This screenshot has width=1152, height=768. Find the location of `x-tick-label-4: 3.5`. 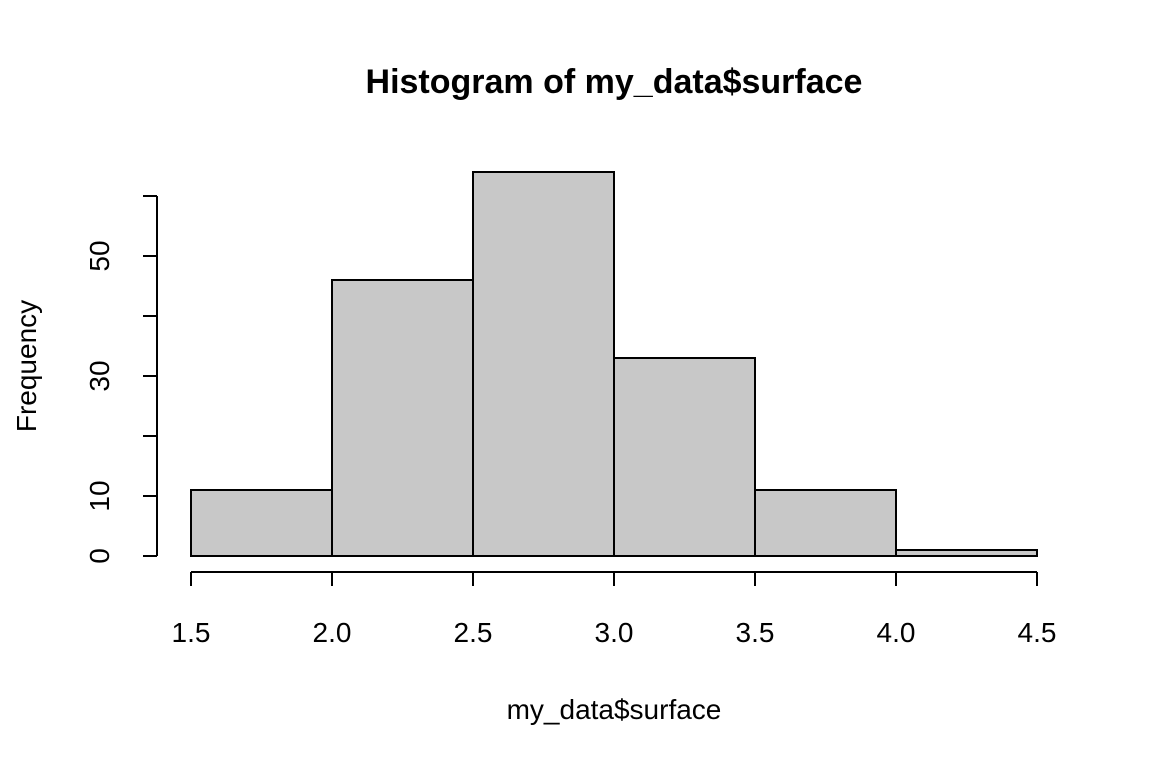

x-tick-label-4: 3.5 is located at coordinates (755, 632).